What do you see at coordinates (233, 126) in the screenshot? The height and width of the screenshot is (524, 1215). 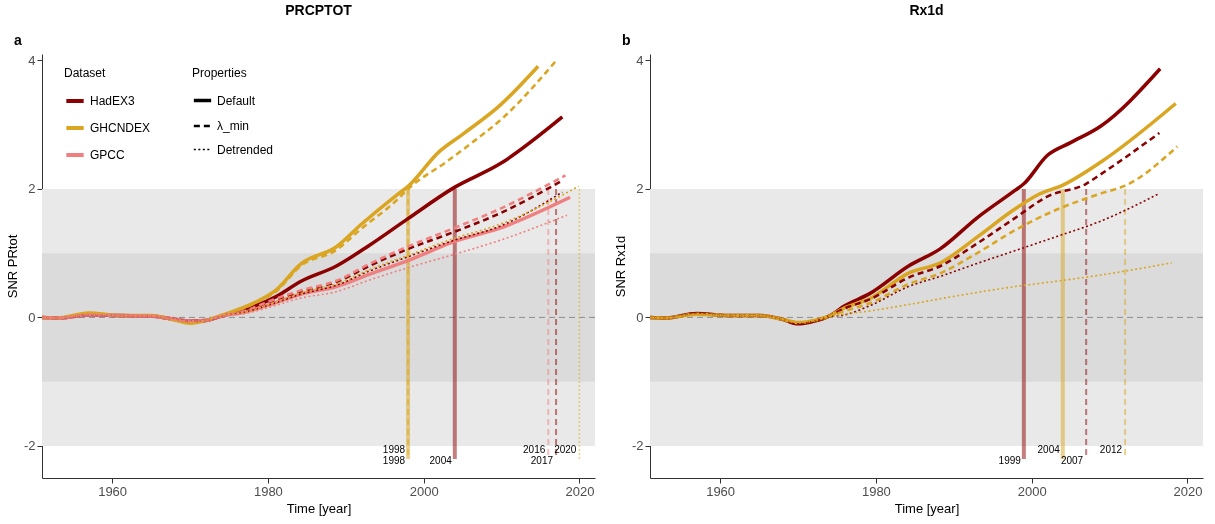 I see `annotation: λ_min` at bounding box center [233, 126].